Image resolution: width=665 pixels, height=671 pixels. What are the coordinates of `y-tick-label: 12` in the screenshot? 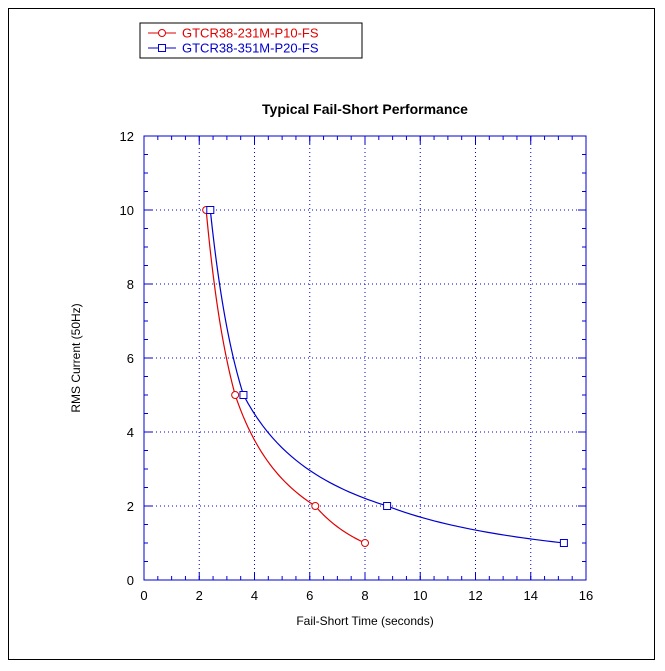 It's located at (127, 136).